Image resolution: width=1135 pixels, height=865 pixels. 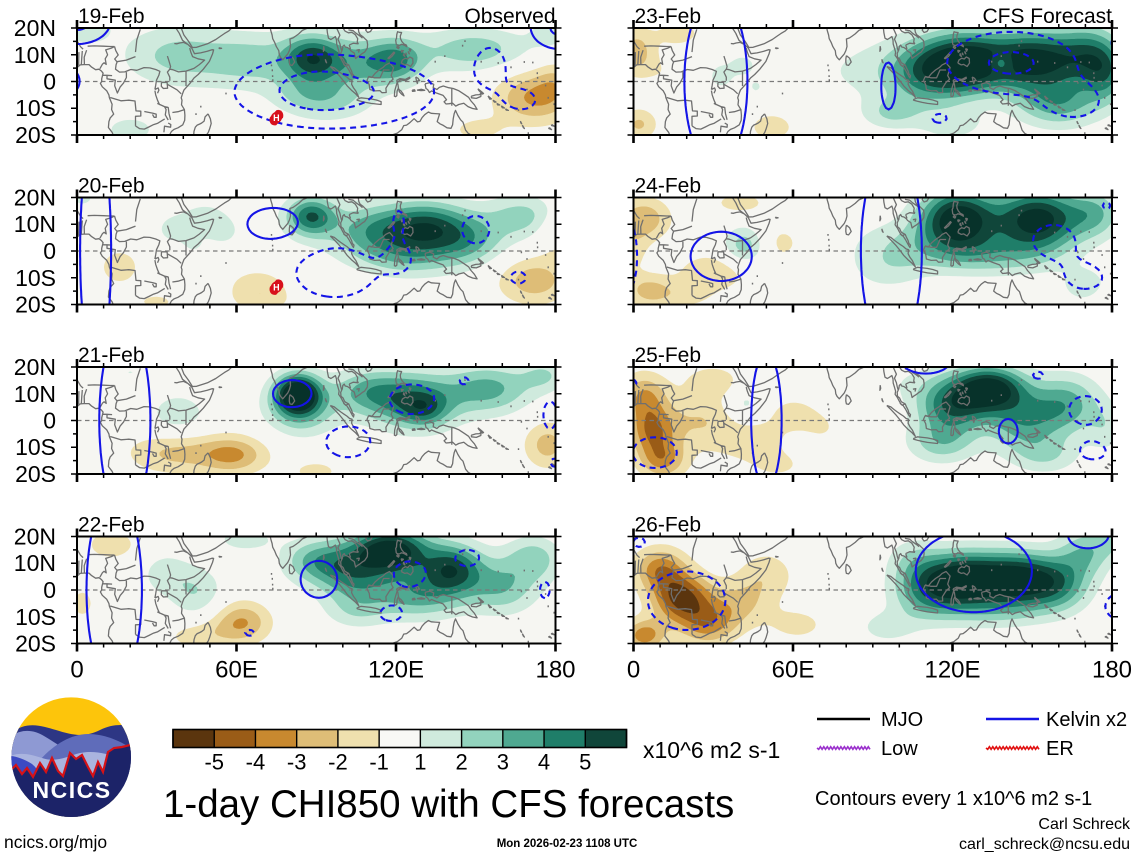 I want to click on svg-text: -4, so click(x=256, y=762).